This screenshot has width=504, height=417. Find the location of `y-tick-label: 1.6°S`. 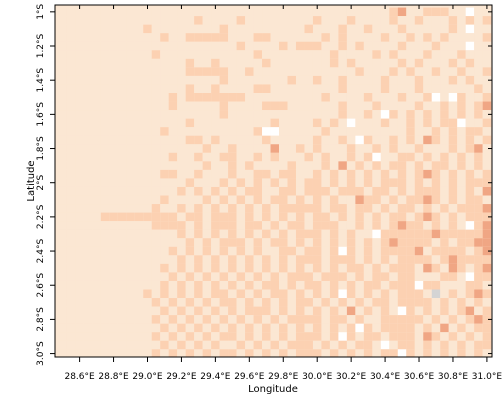

y-tick-label: 1.6°S is located at coordinates (41, 114).